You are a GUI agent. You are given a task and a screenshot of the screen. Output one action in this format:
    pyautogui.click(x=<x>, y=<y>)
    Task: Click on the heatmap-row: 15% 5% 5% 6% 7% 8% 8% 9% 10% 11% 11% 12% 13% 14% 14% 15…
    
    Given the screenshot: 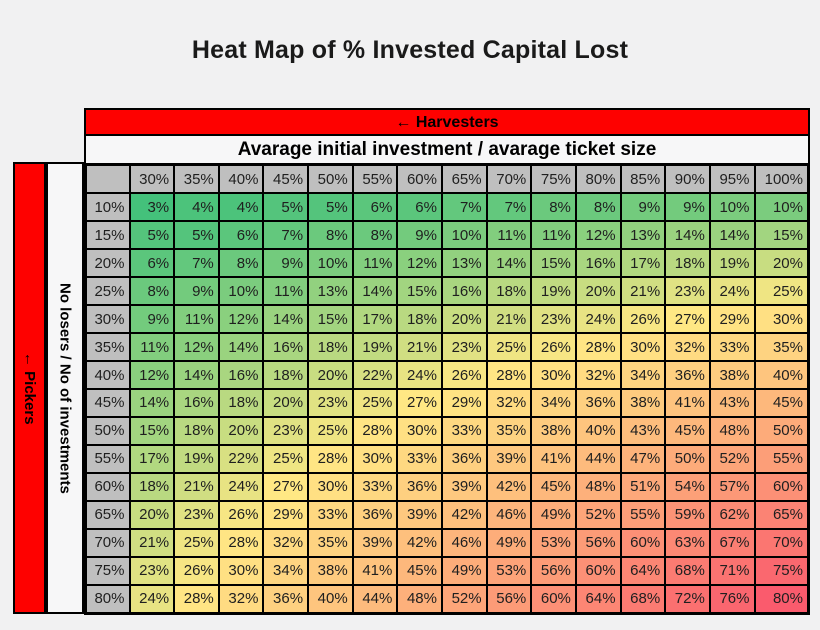 What is the action you would take?
    pyautogui.click(x=447, y=235)
    